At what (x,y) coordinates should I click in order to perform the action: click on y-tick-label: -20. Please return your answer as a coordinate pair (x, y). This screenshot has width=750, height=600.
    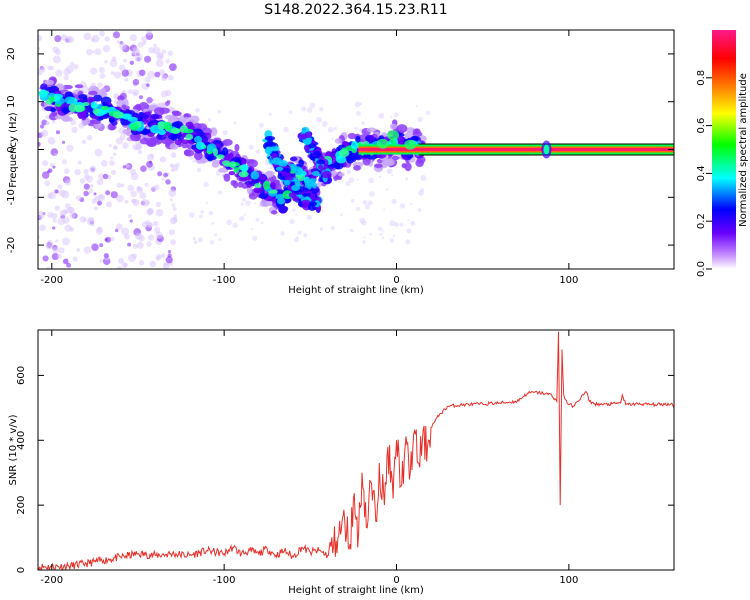
    Looking at the image, I should click on (11, 245).